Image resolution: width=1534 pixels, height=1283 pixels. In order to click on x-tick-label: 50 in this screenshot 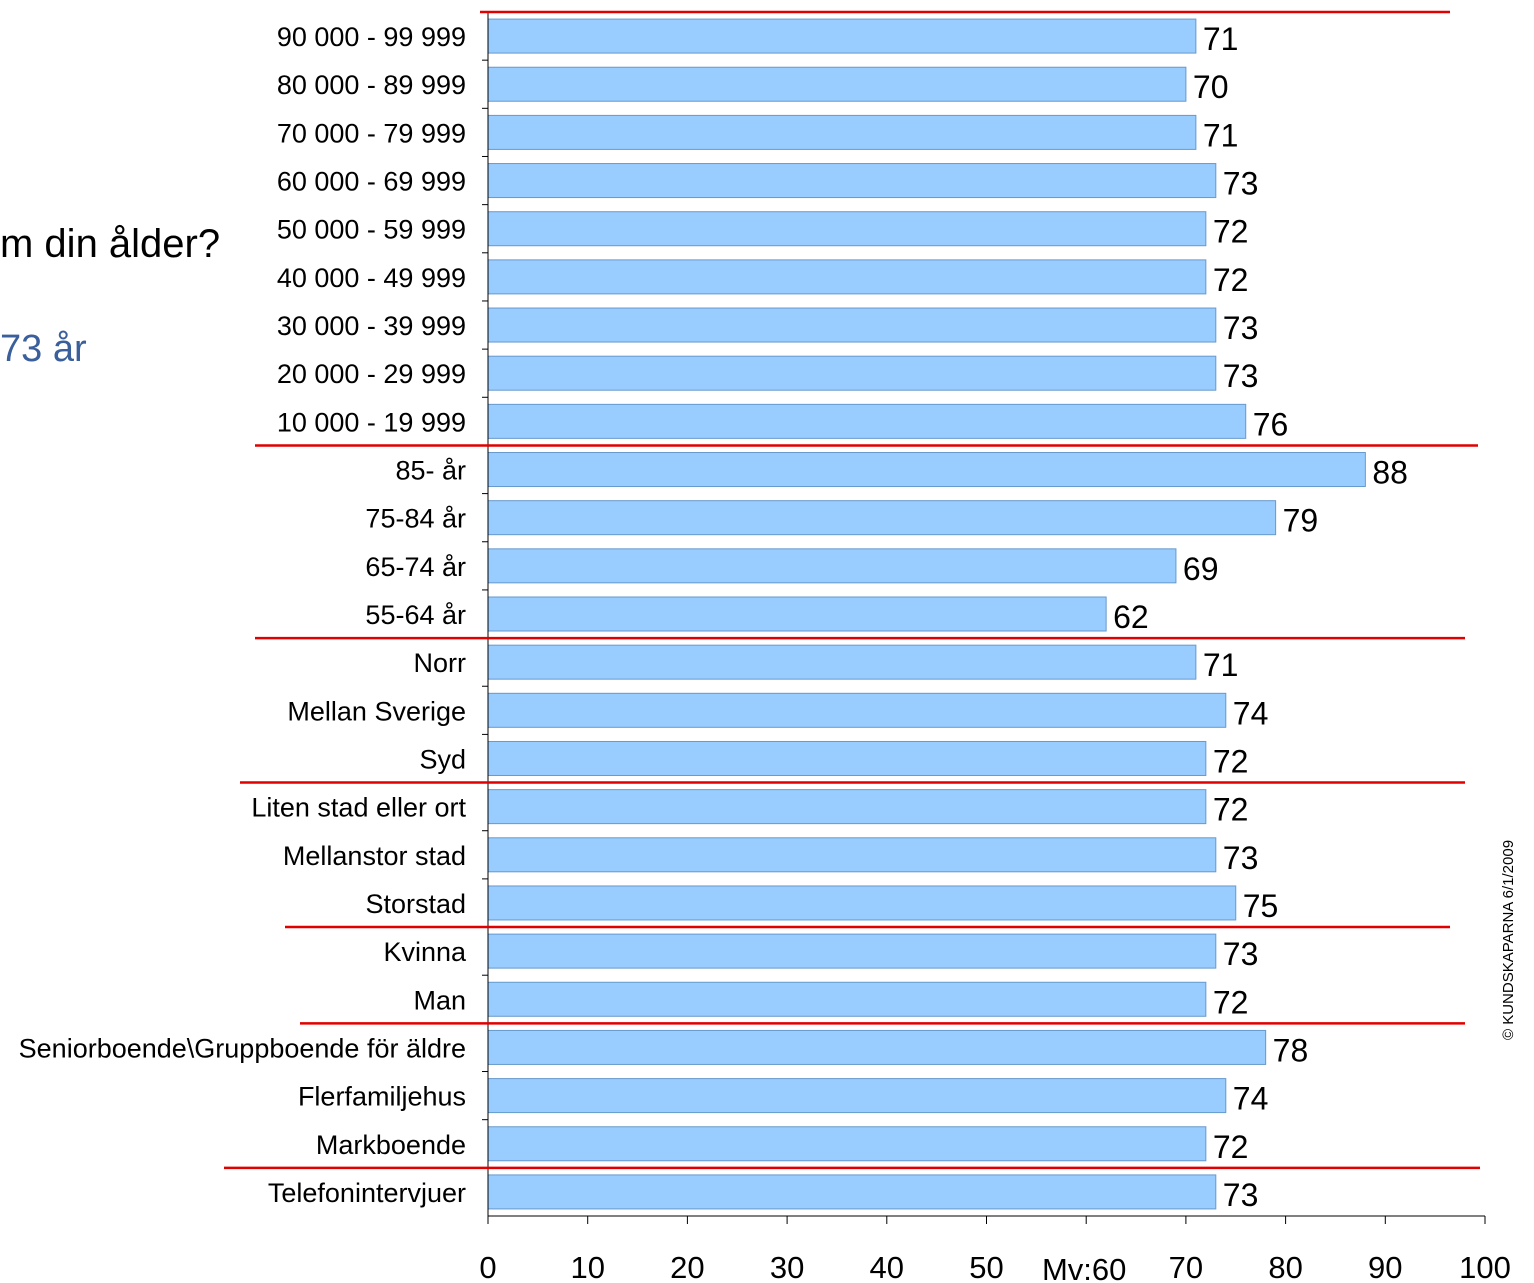, I will do `click(986, 1266)`.